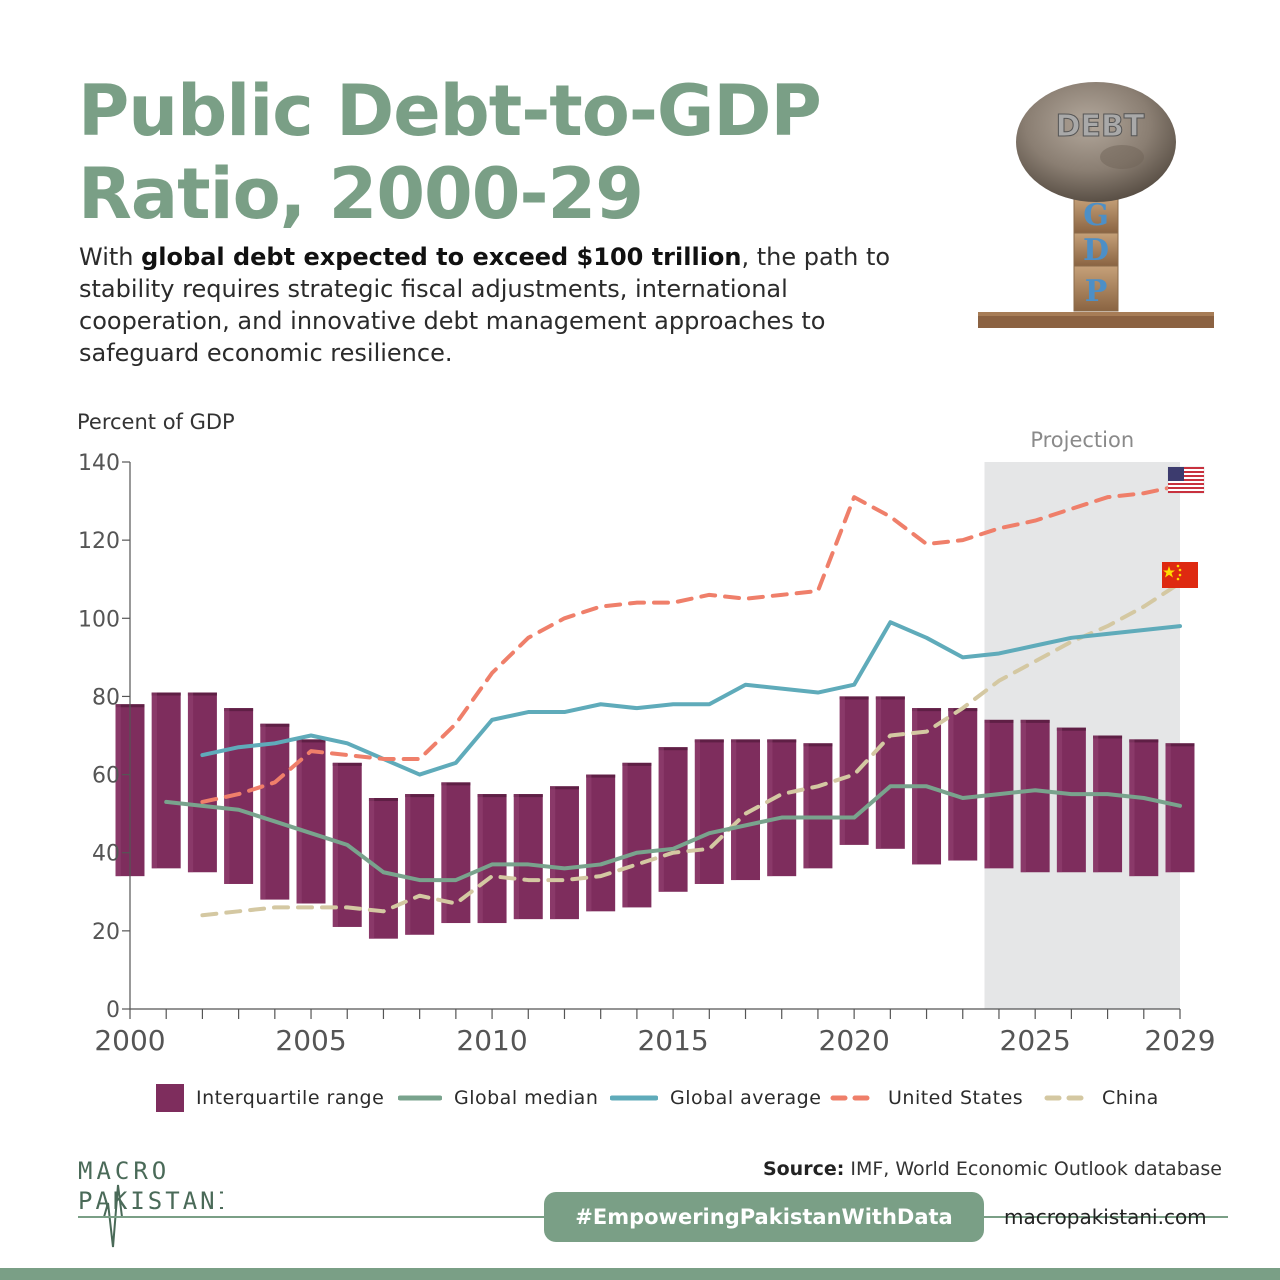 The width and height of the screenshot is (1280, 1280). I want to click on iqr-bar-2004, so click(275, 811).